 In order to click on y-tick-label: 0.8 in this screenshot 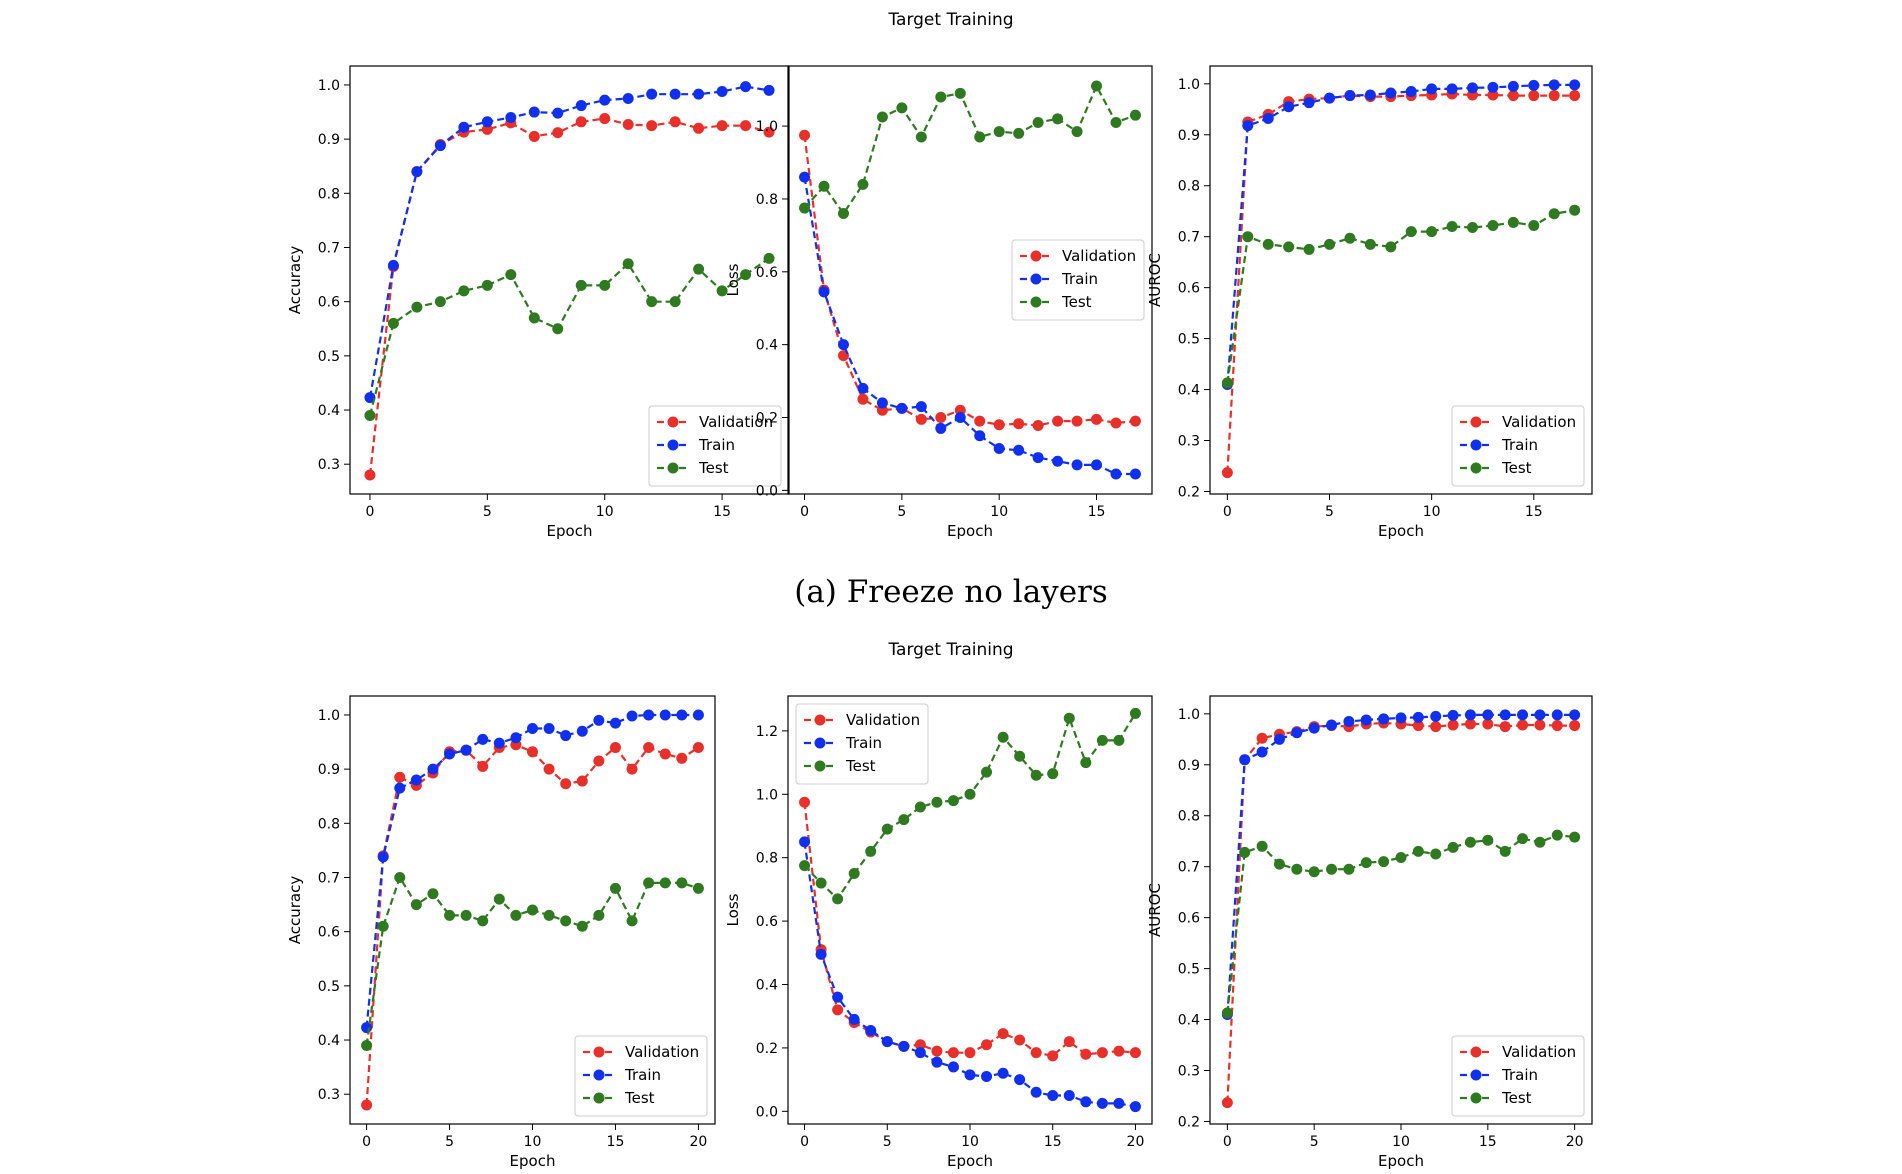, I will do `click(1189, 187)`.